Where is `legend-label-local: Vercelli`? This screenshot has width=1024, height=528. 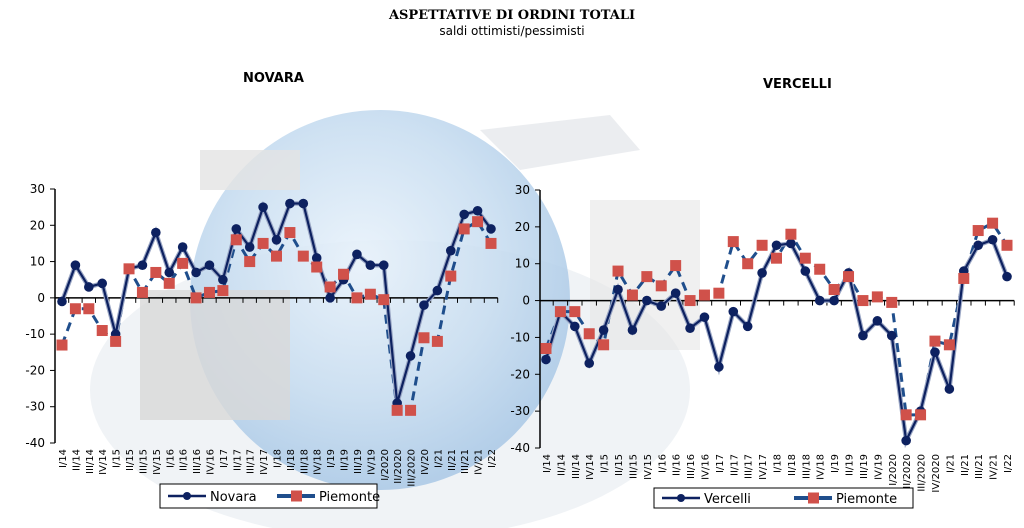
legend-label-local: Vercelli is located at coordinates (727, 499).